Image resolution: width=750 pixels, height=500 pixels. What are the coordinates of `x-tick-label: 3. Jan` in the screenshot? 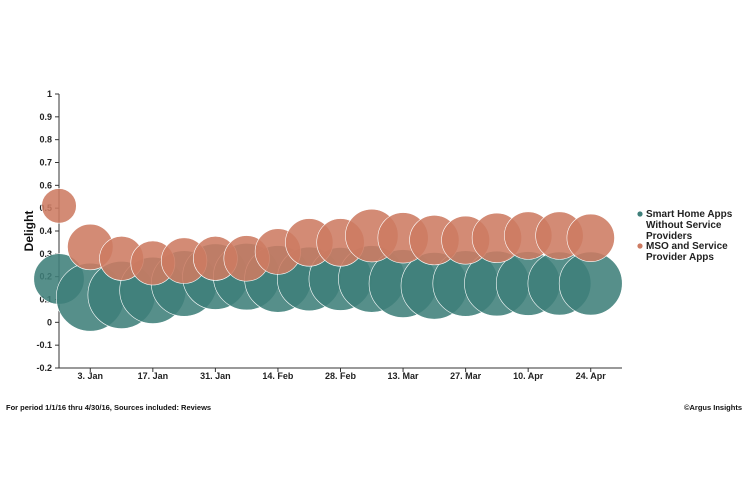 It's located at (91, 376).